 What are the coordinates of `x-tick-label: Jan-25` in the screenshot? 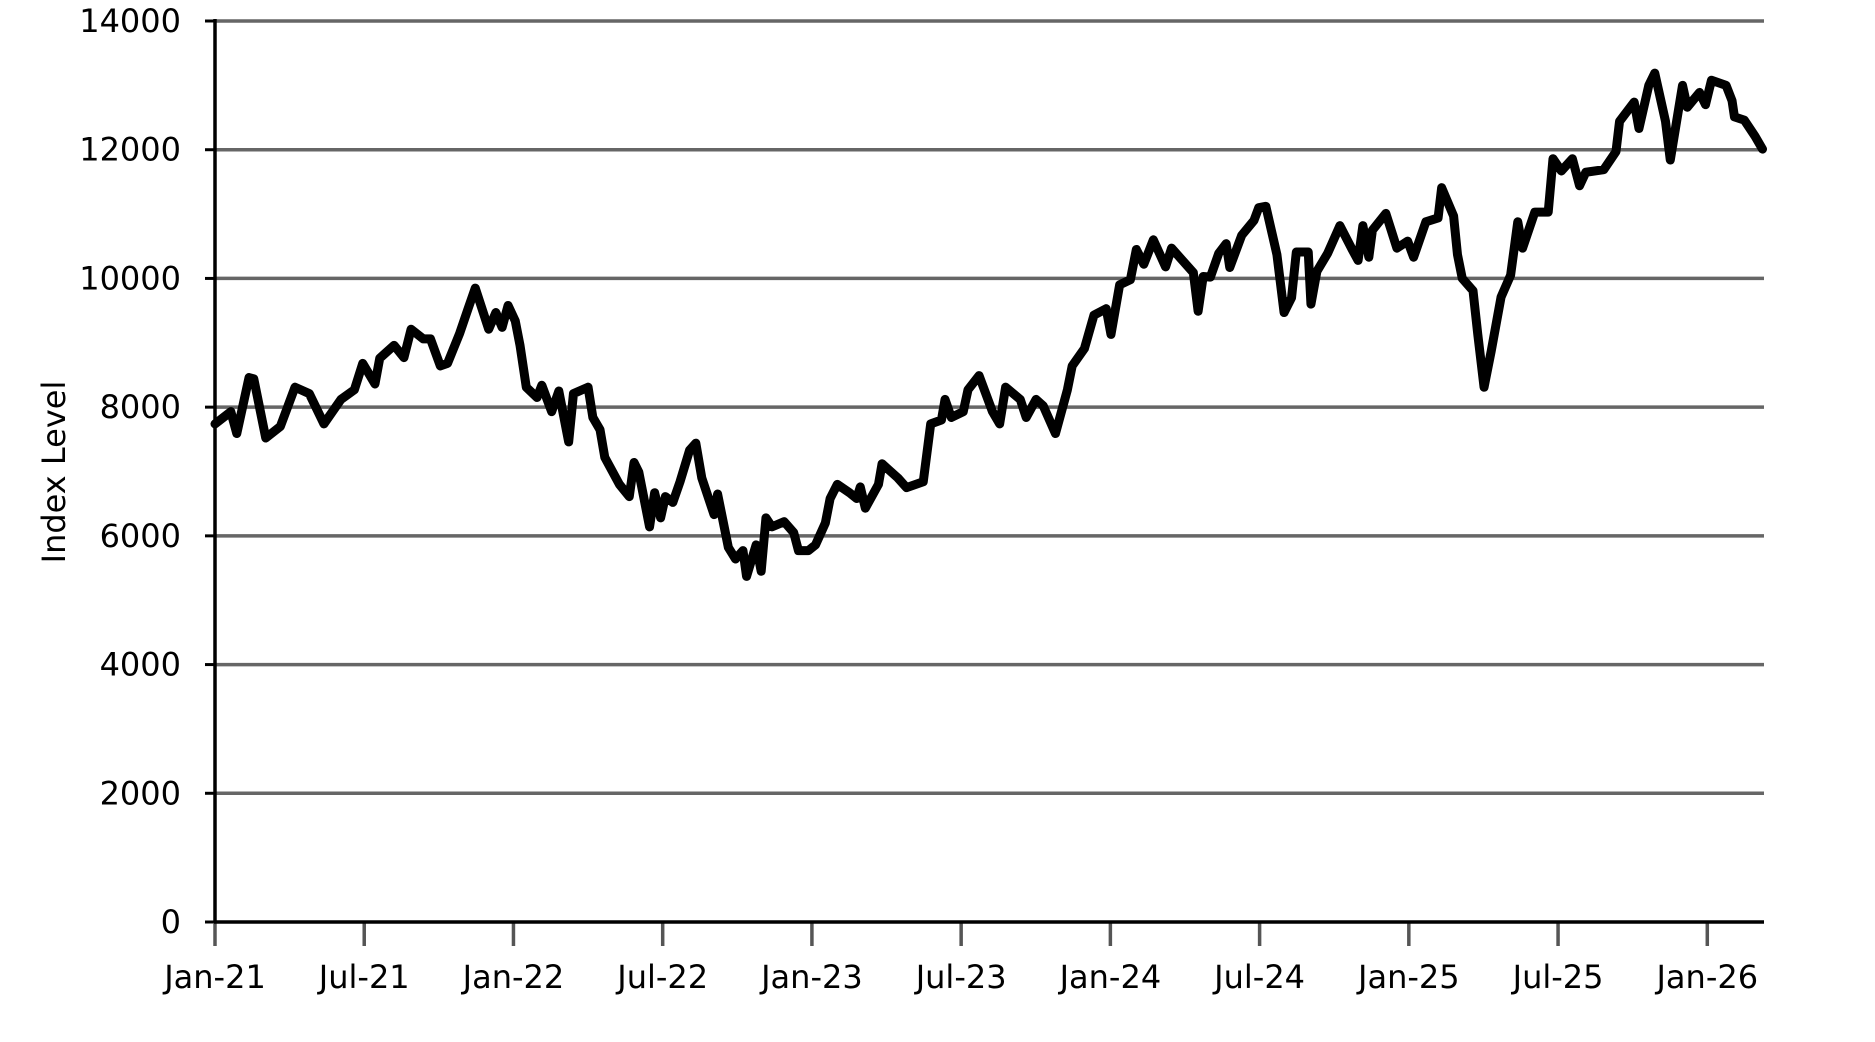 It's located at (1408, 977).